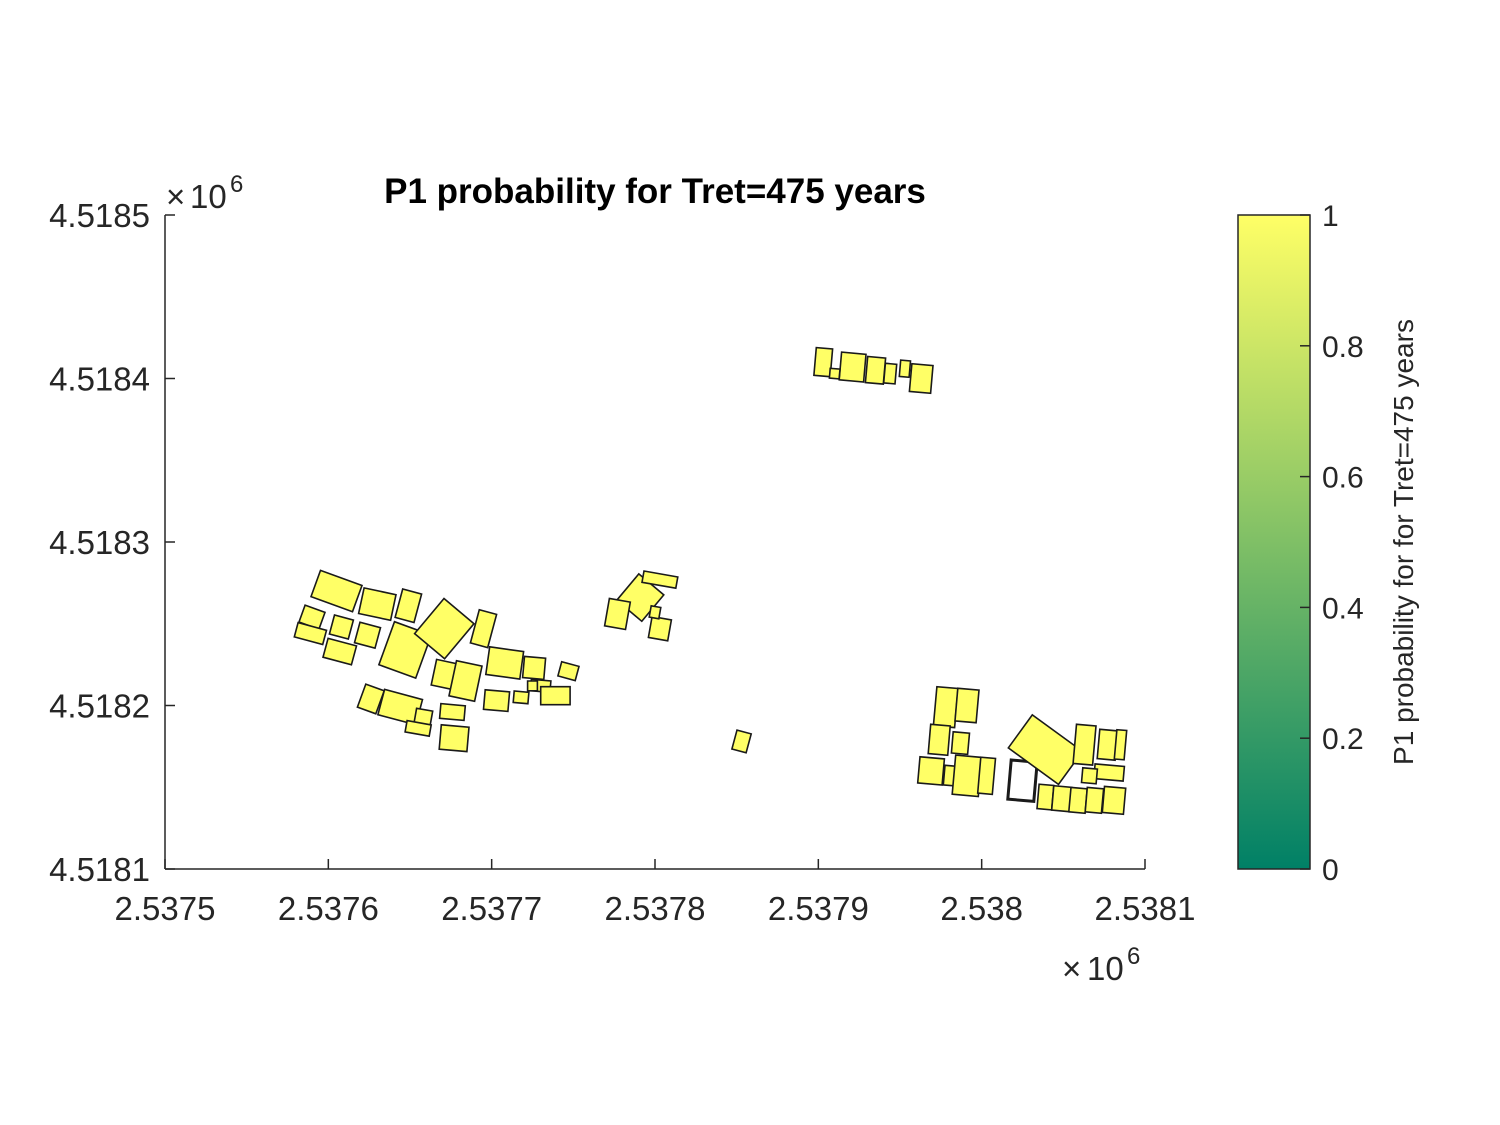  I want to click on x-tick-label: 2.5377, so click(491, 908).